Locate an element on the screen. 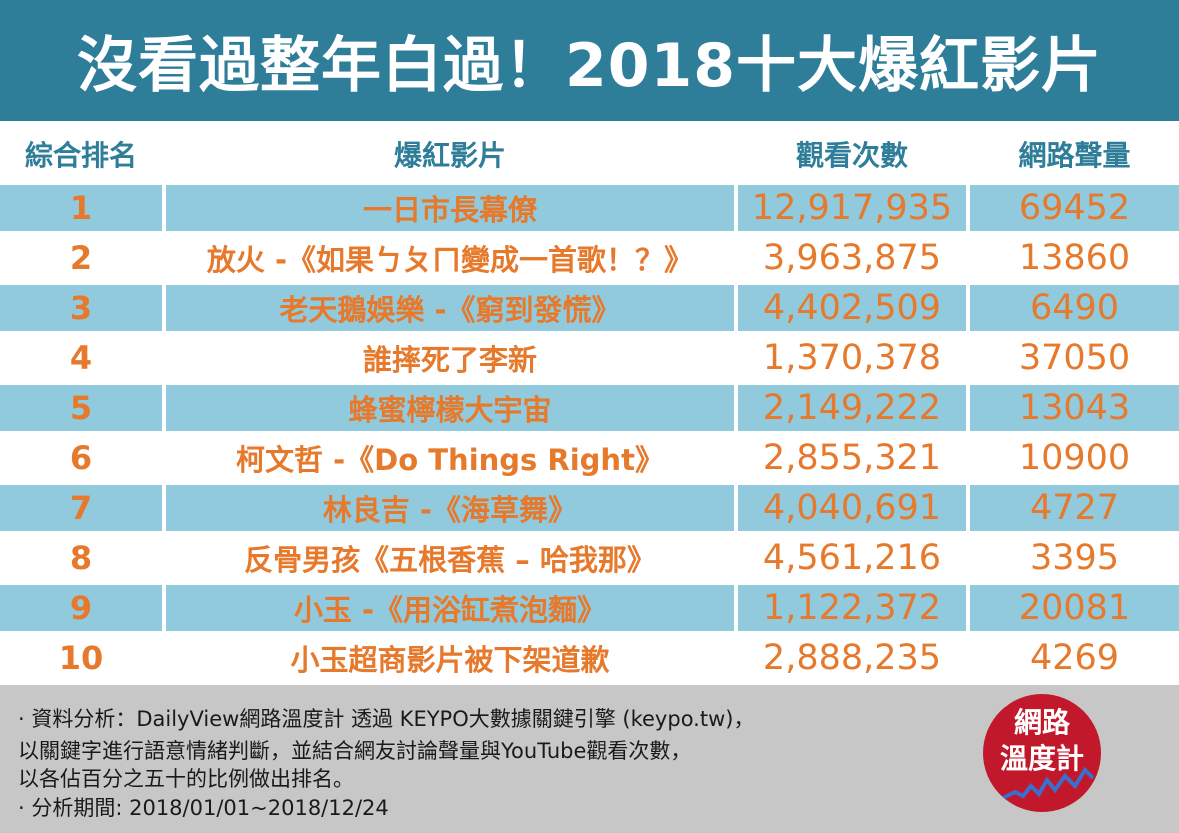 Image resolution: width=1179 pixels, height=833 pixels. rank-cell: 7 is located at coordinates (81, 508).